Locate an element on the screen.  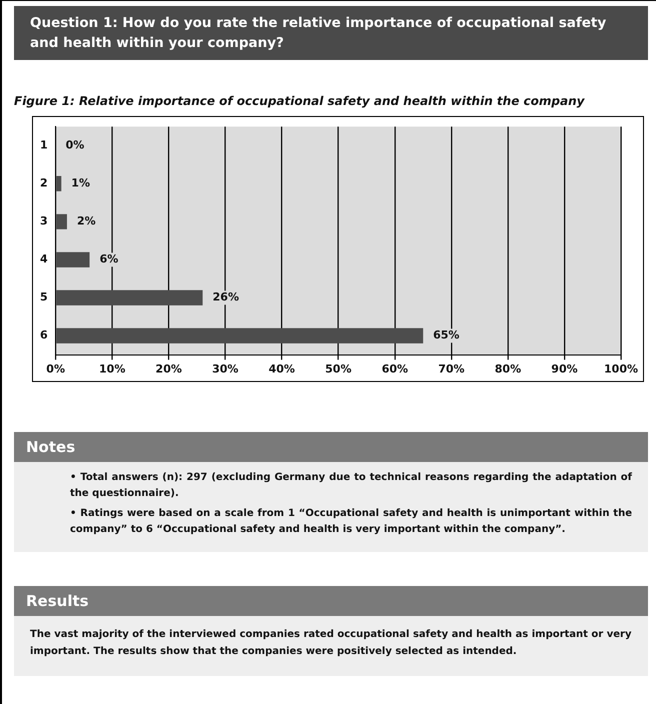
x-tick-label: 100% is located at coordinates (621, 369).